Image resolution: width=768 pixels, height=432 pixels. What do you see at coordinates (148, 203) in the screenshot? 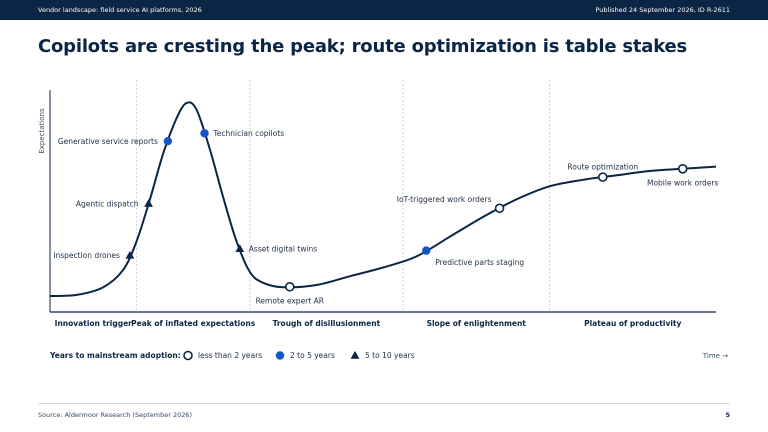
I see `point-agentic-dispatch-marker` at bounding box center [148, 203].